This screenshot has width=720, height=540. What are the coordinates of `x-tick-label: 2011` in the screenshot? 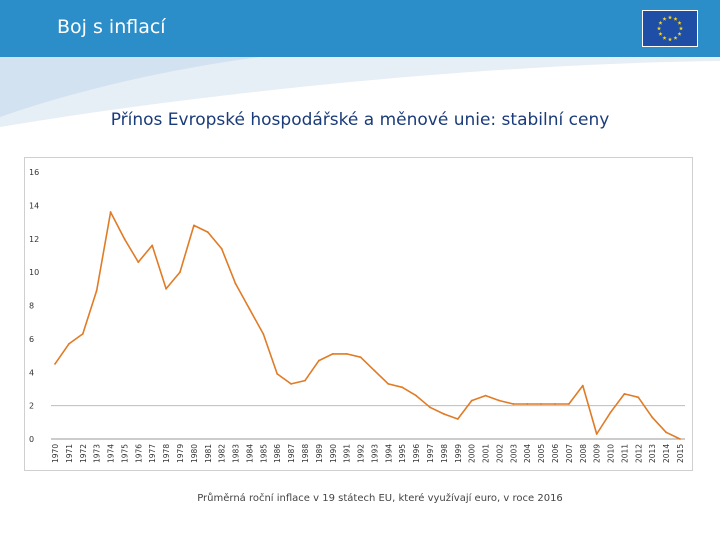 It's located at (624, 453).